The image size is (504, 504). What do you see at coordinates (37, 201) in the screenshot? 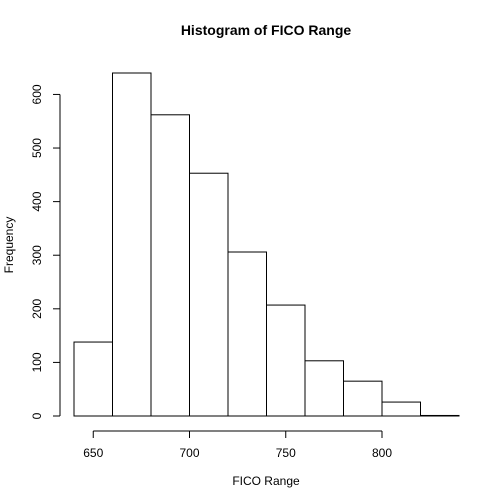
I see `y-tick-label-400: 400` at bounding box center [37, 201].